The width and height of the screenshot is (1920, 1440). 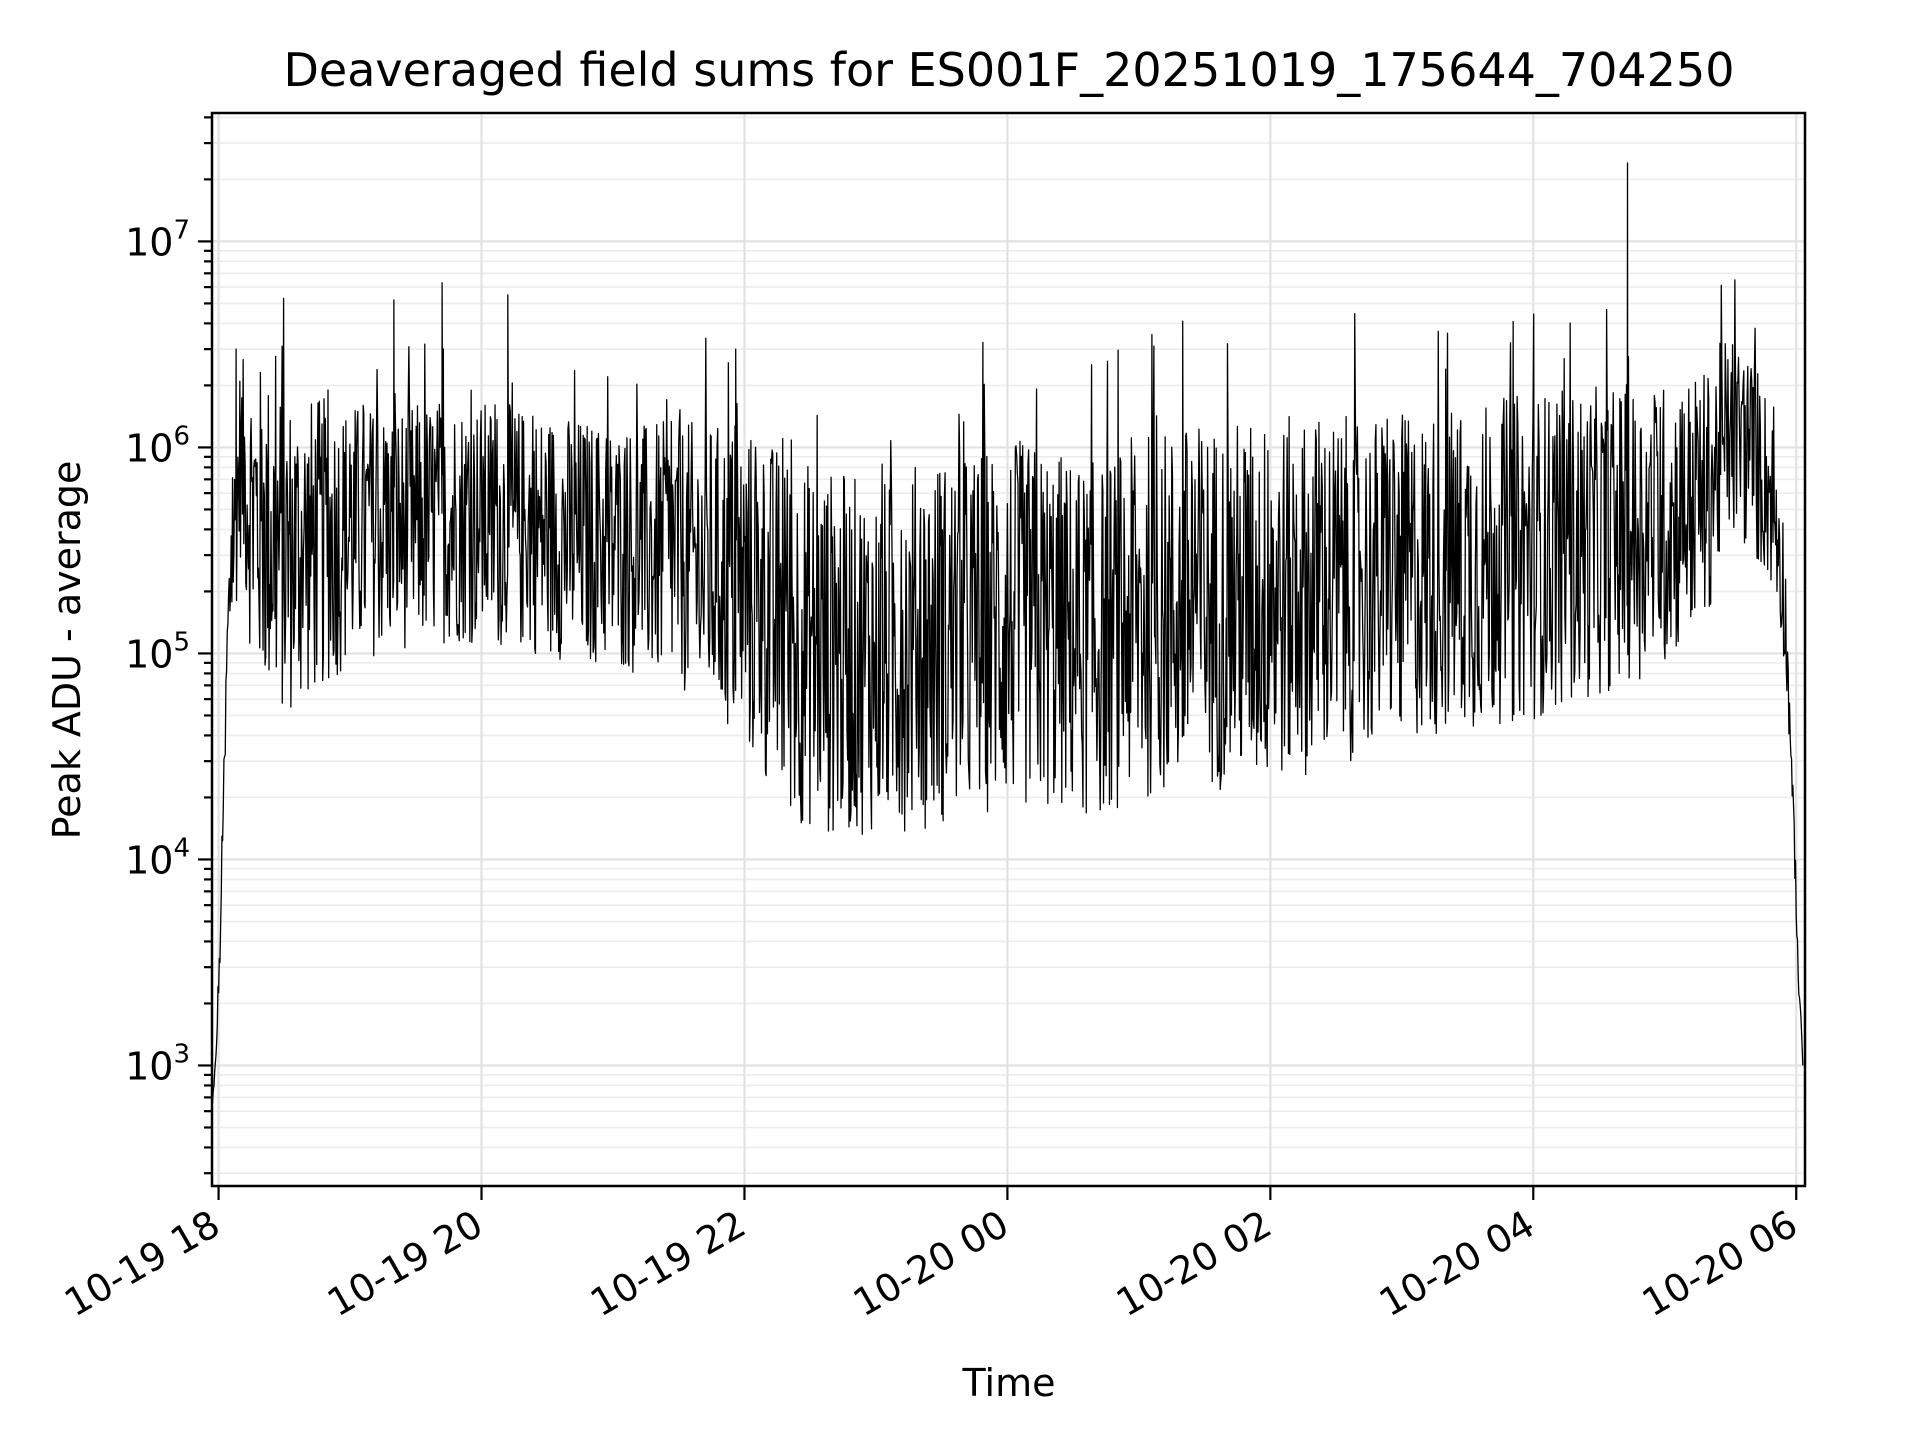 What do you see at coordinates (157, 1063) in the screenshot?
I see `y-tick-label: 103` at bounding box center [157, 1063].